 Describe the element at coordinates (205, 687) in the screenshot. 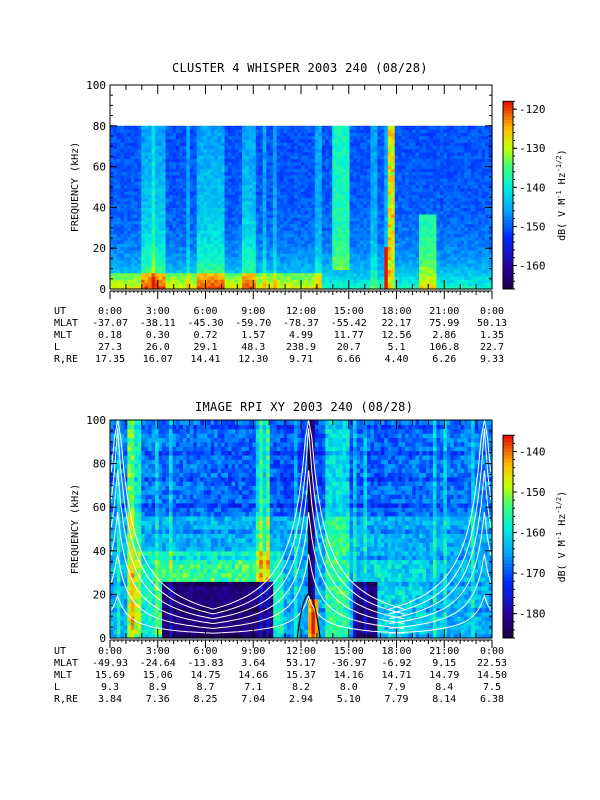

I see `ephemeris-value: 8.7` at that location.